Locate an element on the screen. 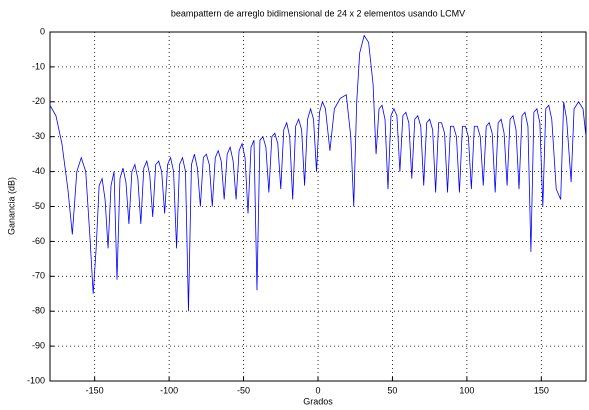 Image resolution: width=589 pixels, height=410 pixels. y-tick-label: -20 is located at coordinates (38, 101).